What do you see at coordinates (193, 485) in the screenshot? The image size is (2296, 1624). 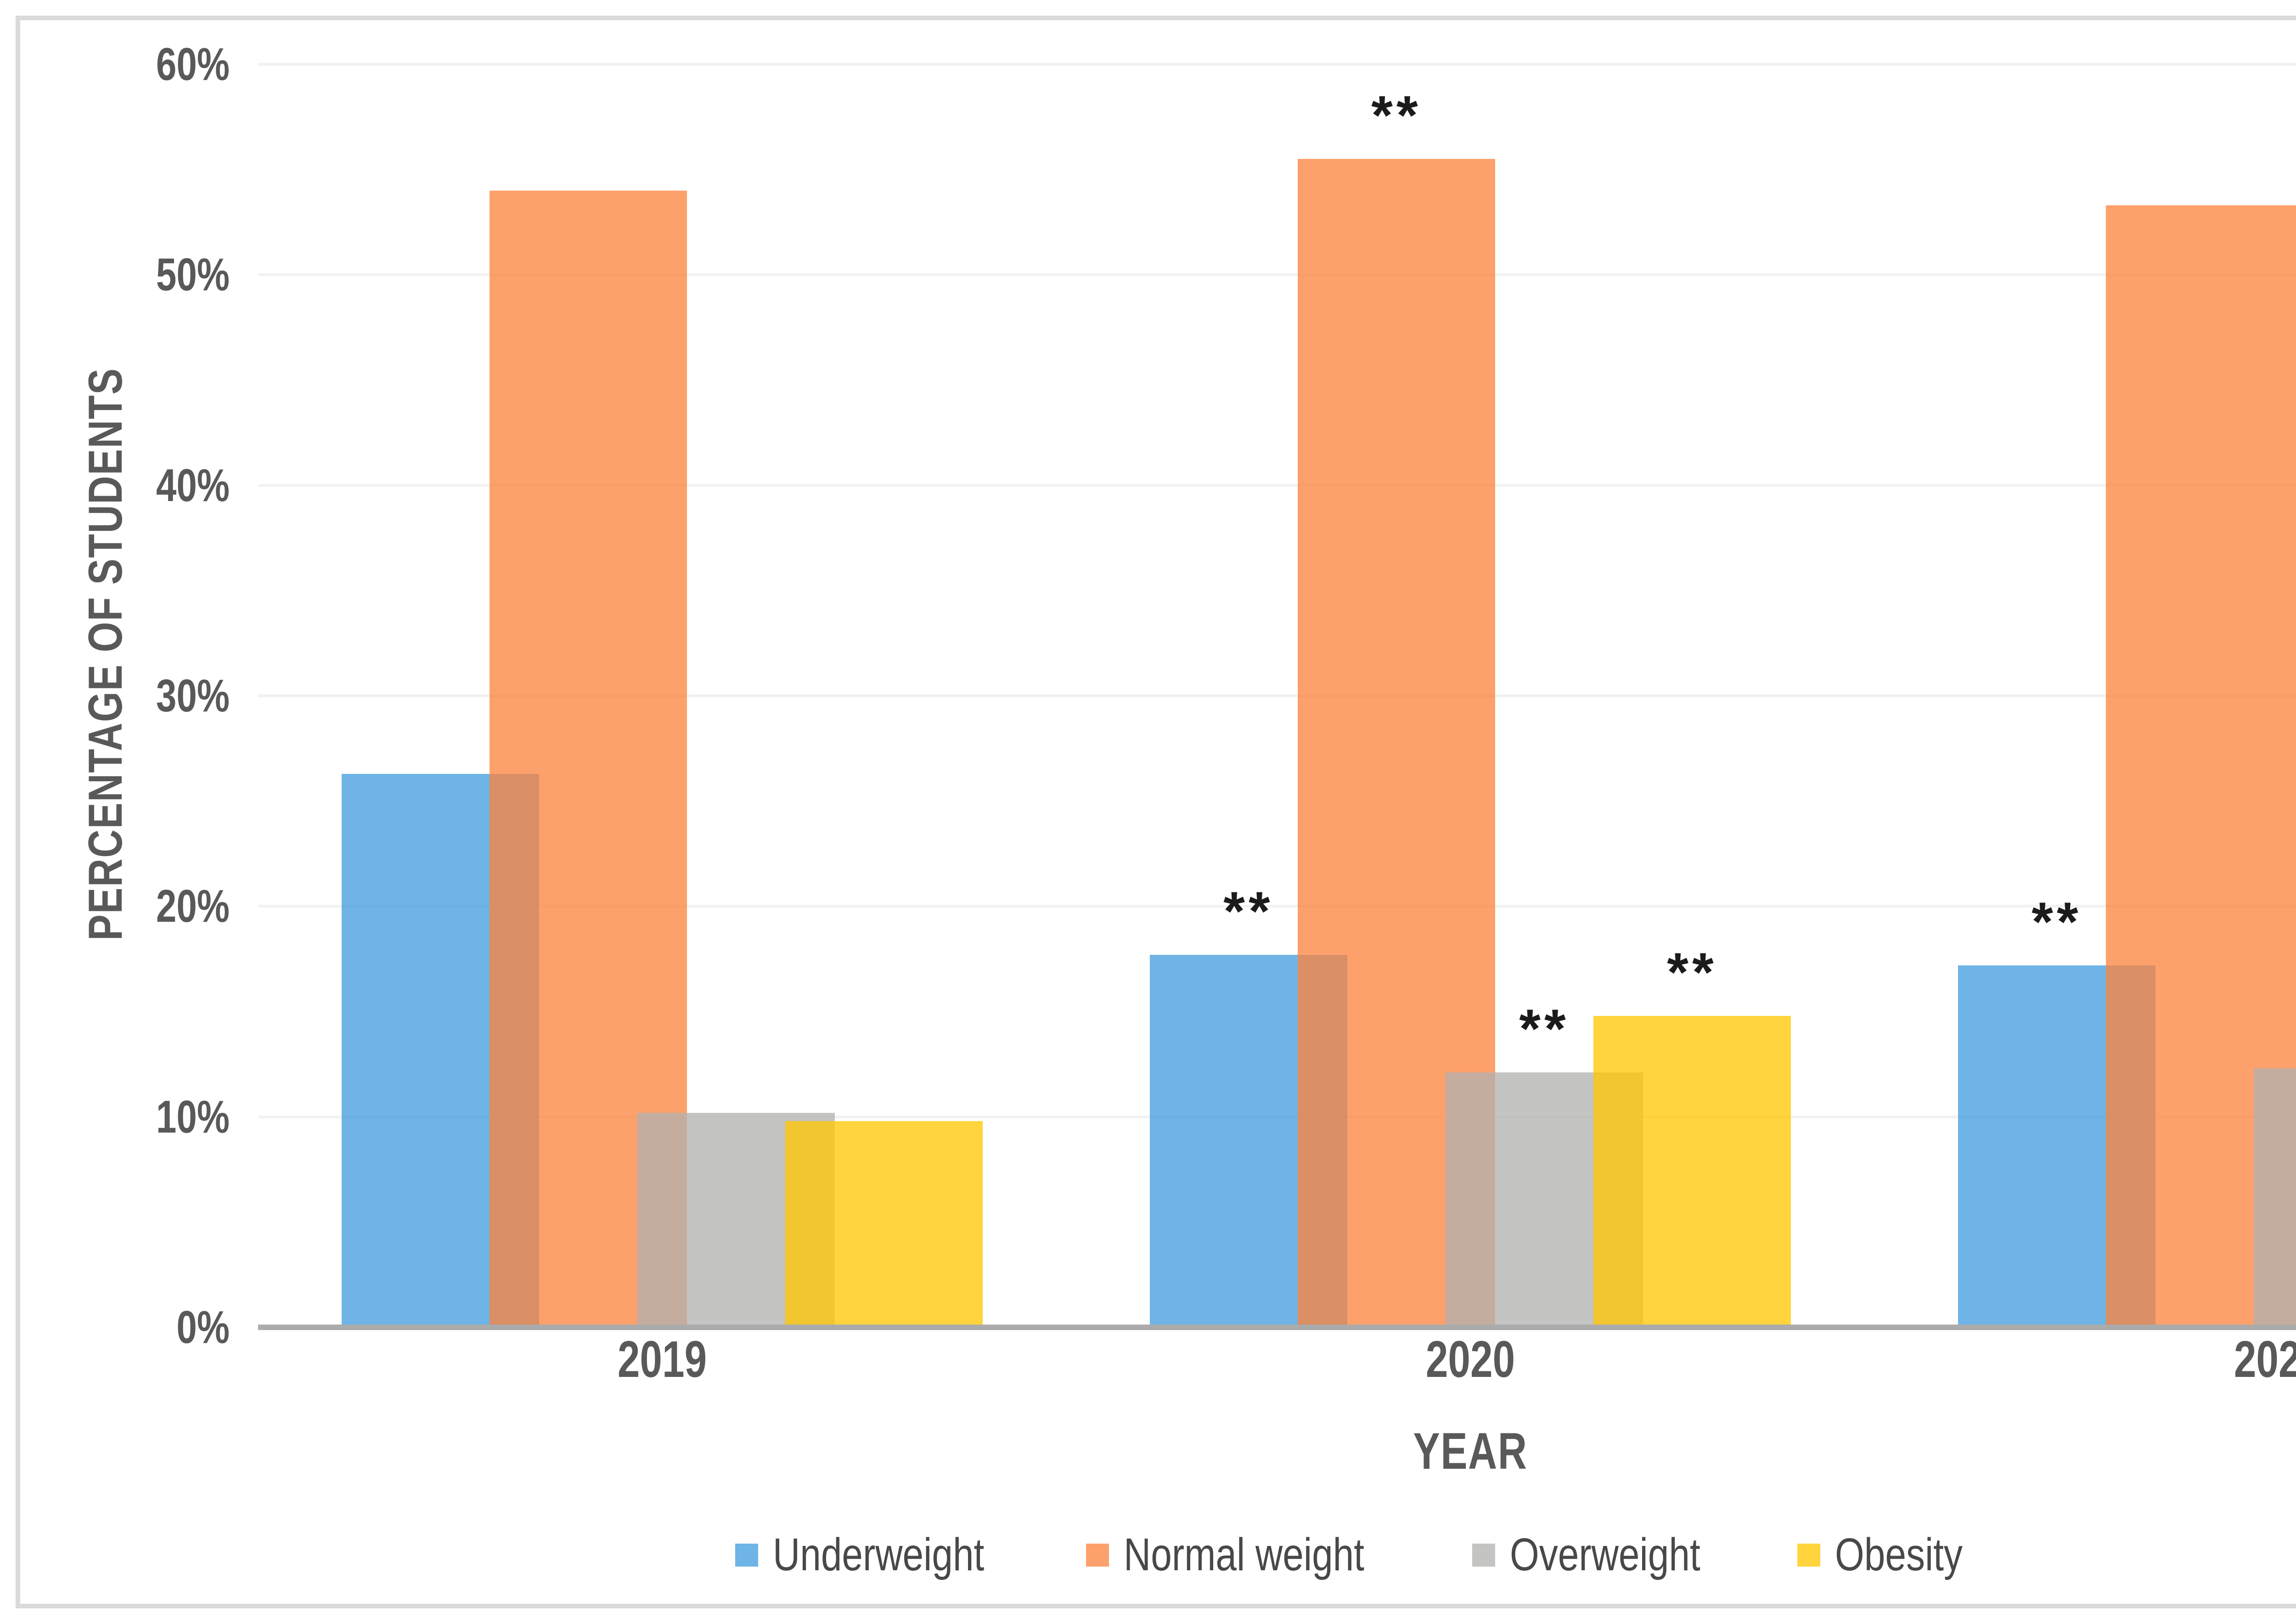 I see `y-tick-label-40: 40%` at bounding box center [193, 485].